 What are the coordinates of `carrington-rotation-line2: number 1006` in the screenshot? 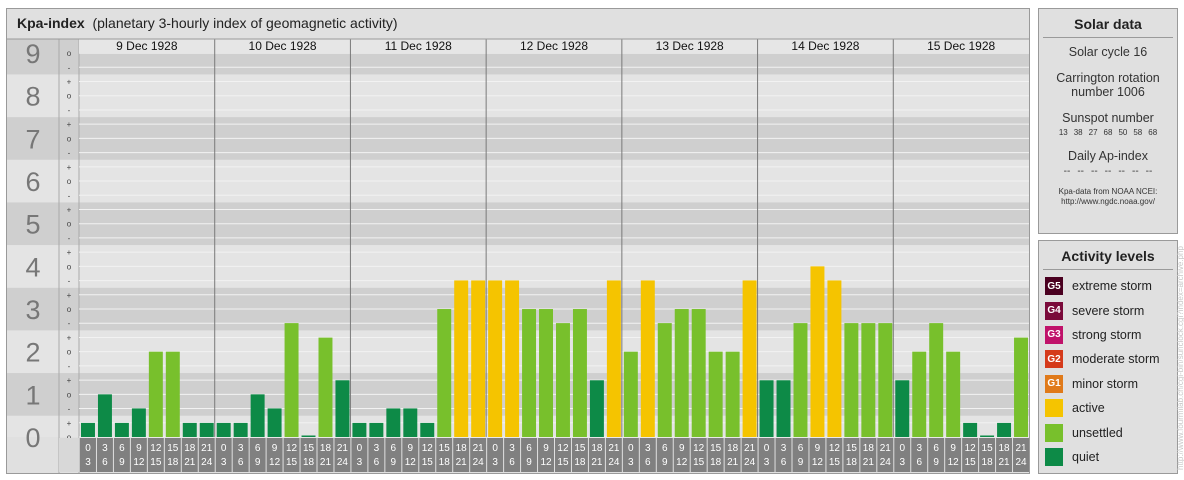 It's located at (1108, 92).